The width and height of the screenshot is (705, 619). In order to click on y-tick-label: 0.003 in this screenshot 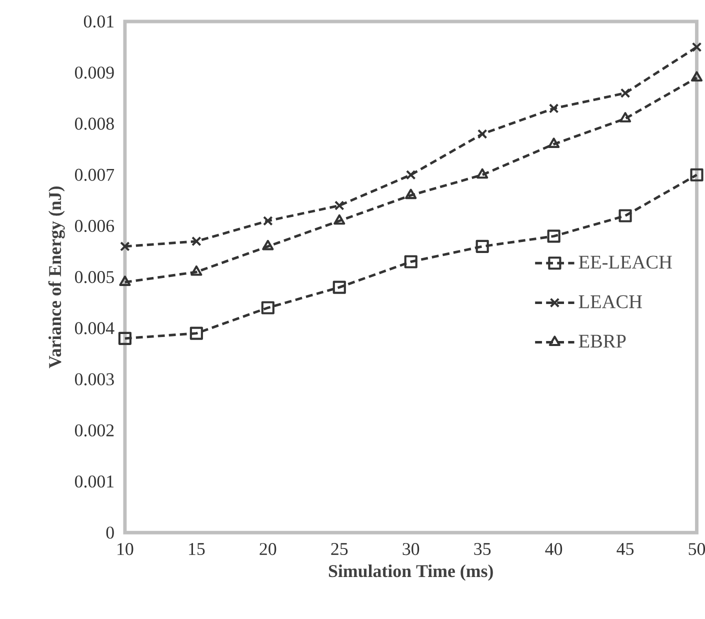, I will do `click(94, 379)`.